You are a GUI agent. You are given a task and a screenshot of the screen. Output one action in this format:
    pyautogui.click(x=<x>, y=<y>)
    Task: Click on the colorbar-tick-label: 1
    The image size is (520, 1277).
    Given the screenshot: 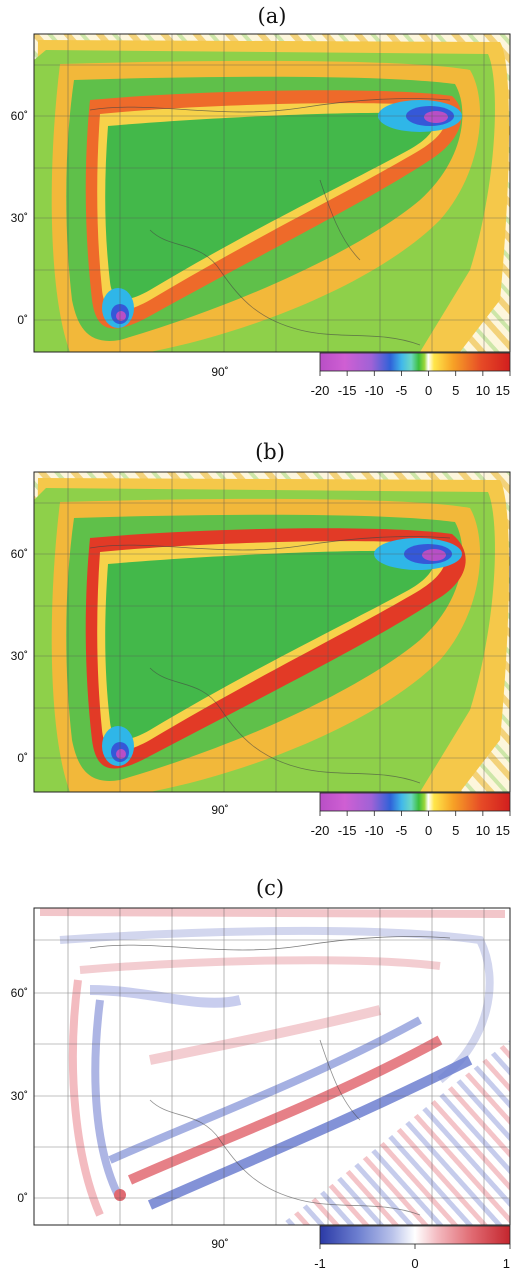 What is the action you would take?
    pyautogui.click(x=506, y=1263)
    